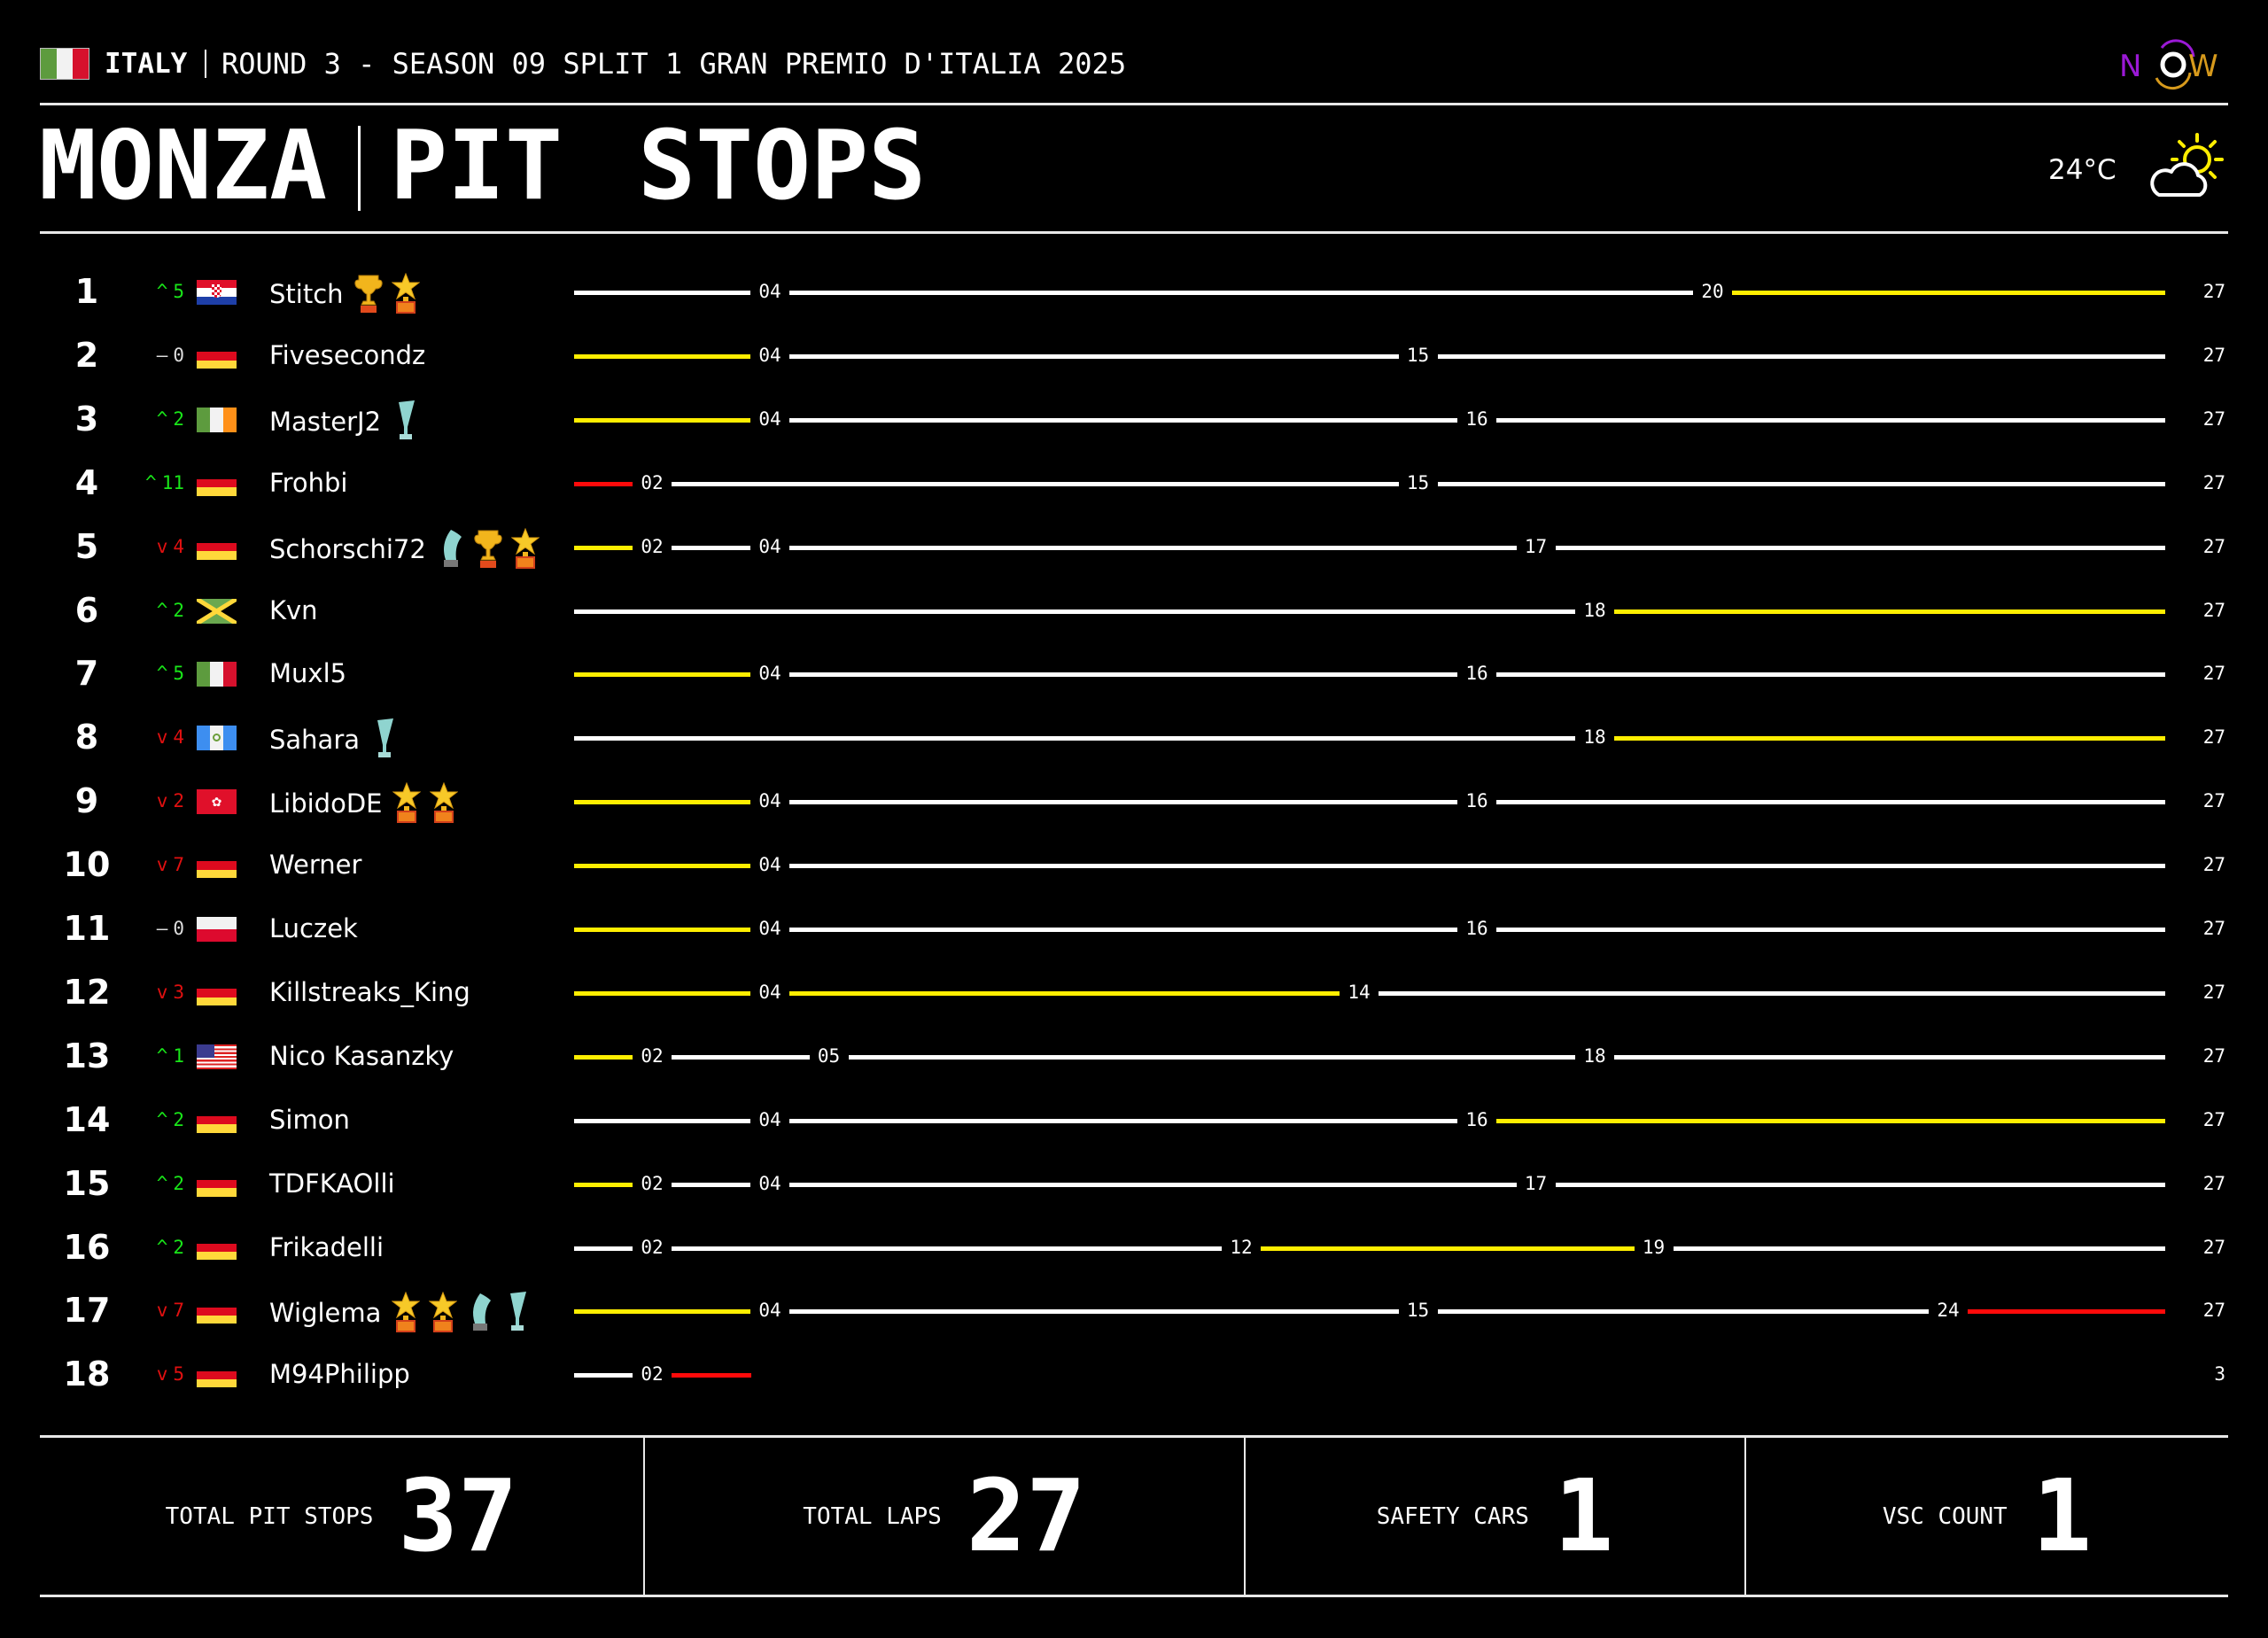 This screenshot has height=1638, width=2268. What do you see at coordinates (217, 802) in the screenshot?
I see `flag-hk-icon: ✿` at bounding box center [217, 802].